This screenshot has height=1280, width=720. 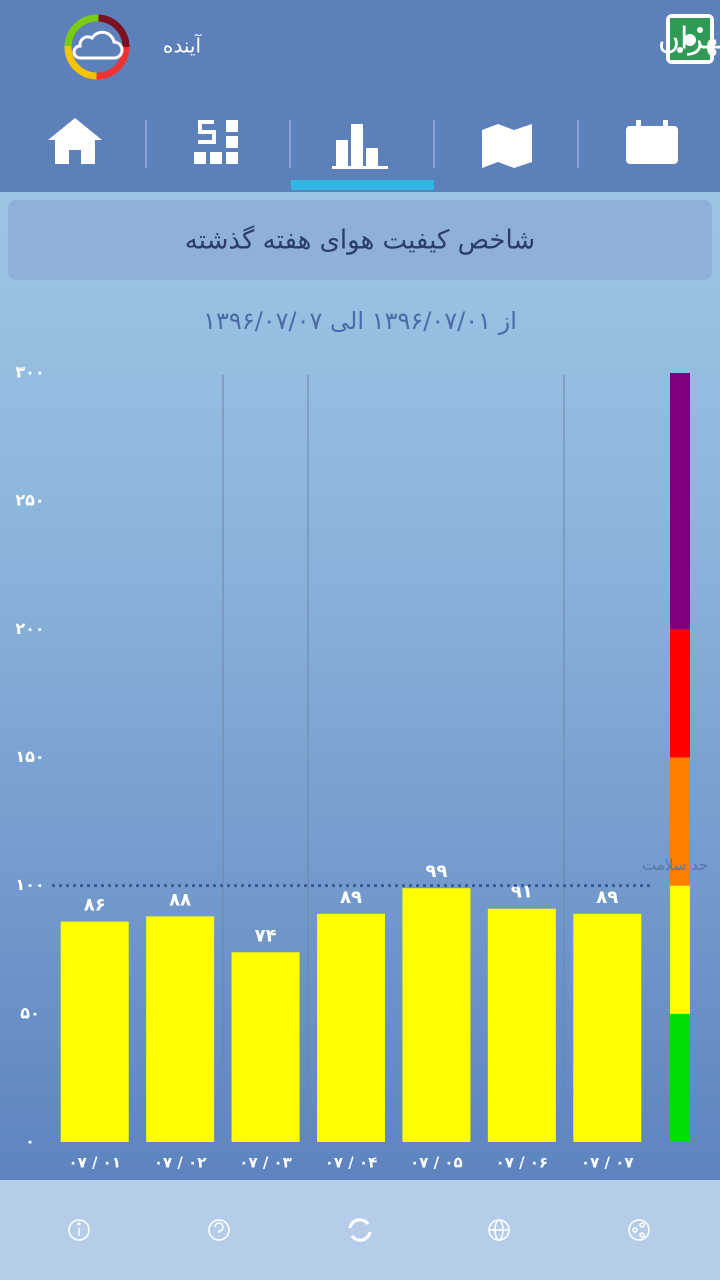 What do you see at coordinates (29, 756) in the screenshot?
I see `y-tick-label: ۱۵۰` at bounding box center [29, 756].